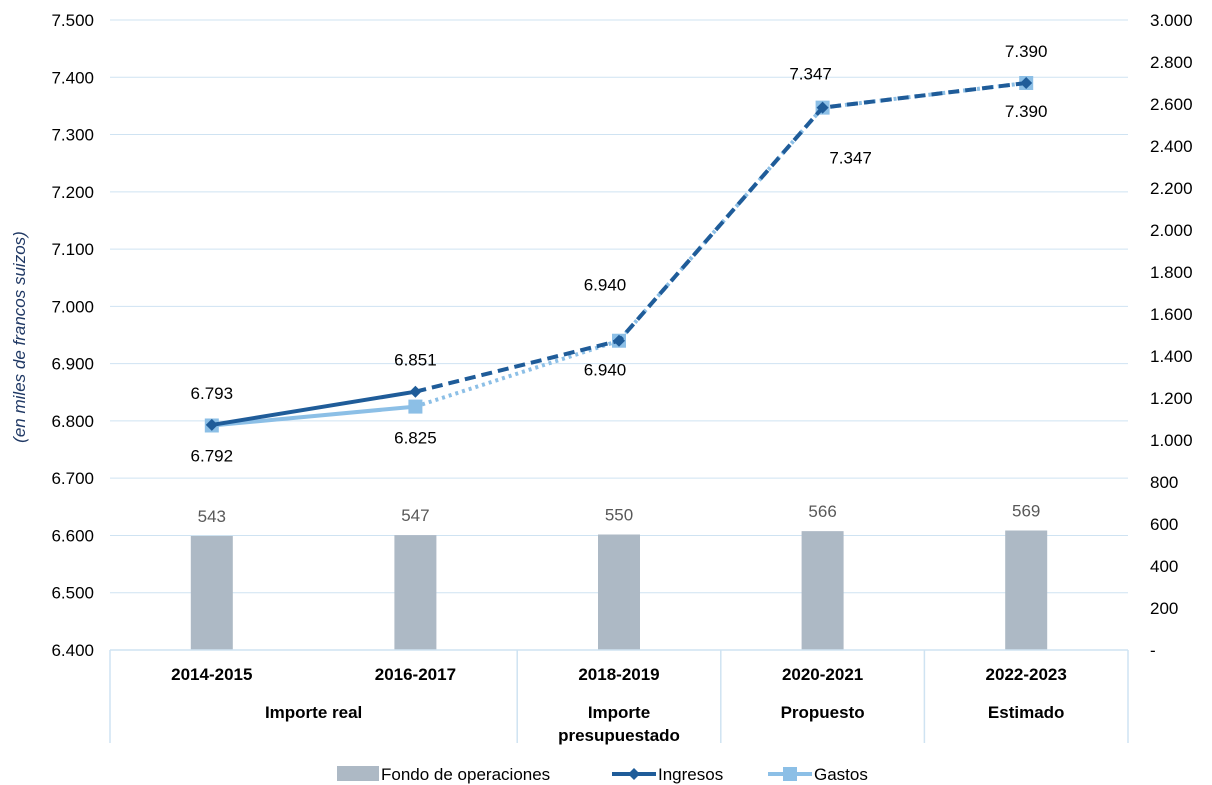 The width and height of the screenshot is (1212, 785). Describe the element at coordinates (618, 674) in the screenshot. I see `x-category-label: 2018-2019` at that location.